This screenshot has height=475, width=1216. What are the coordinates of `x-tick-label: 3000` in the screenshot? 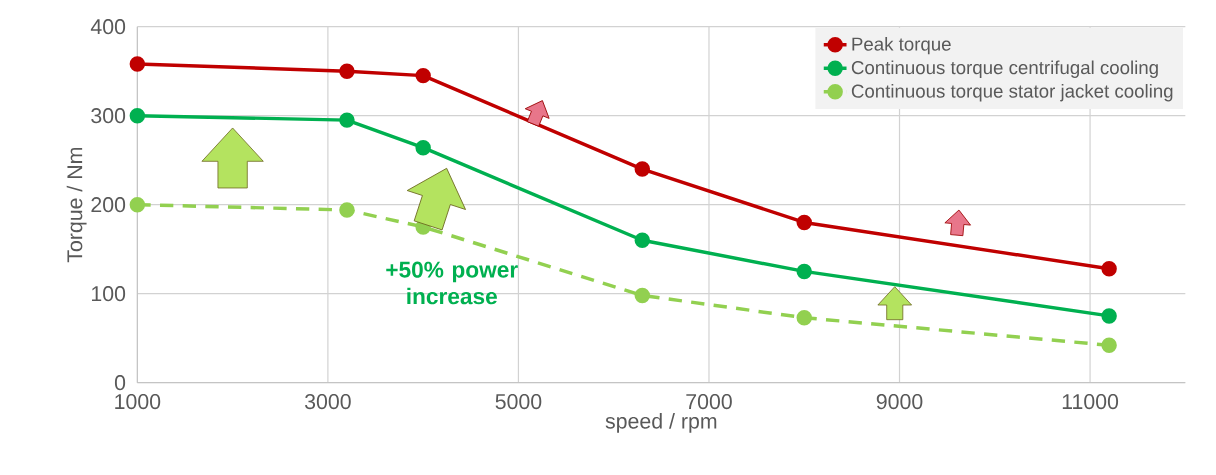 It's located at (327, 402).